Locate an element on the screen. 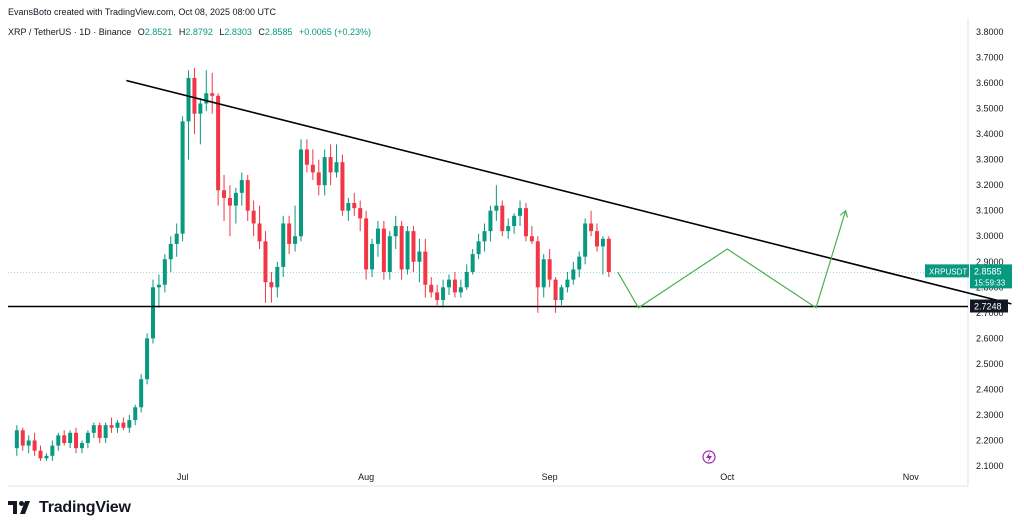 This screenshot has height=530, width=1024. y-tick-label: 2.2000 is located at coordinates (990, 440).